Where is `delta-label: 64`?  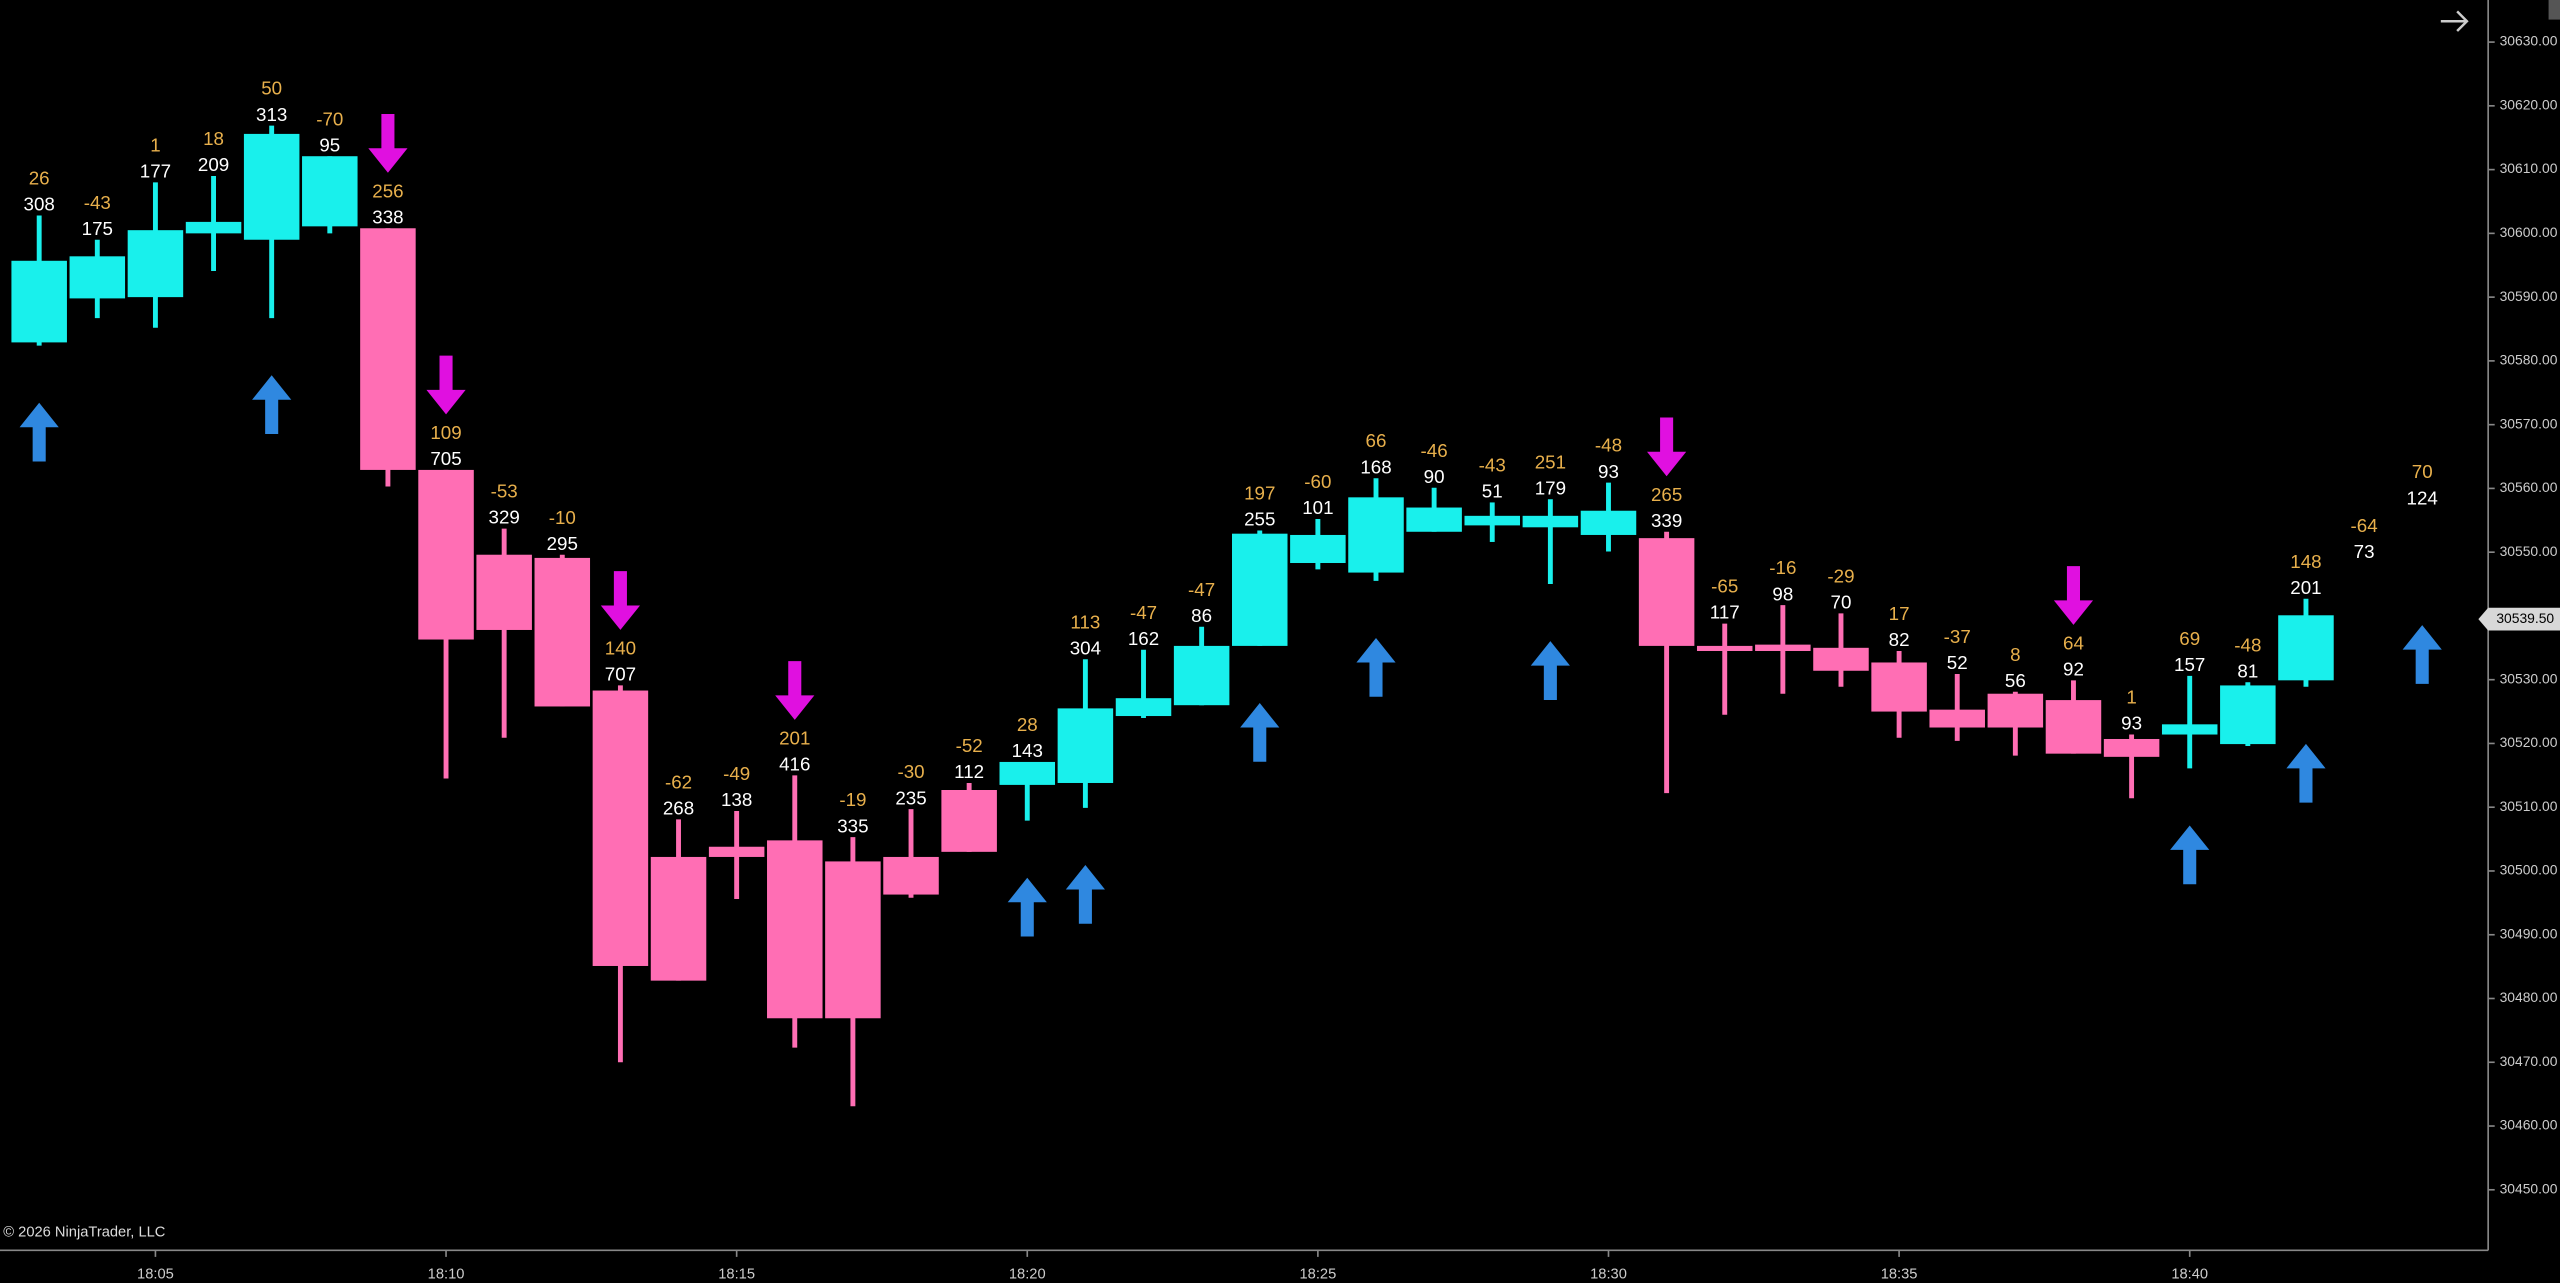 delta-label: 64 is located at coordinates (2073, 642).